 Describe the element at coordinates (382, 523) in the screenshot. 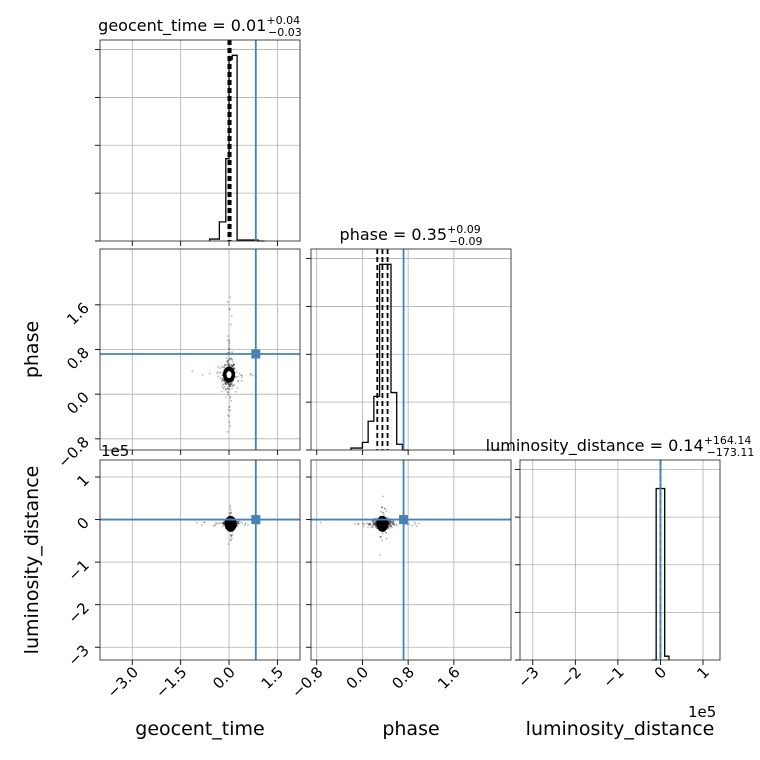

I see `density-core` at that location.